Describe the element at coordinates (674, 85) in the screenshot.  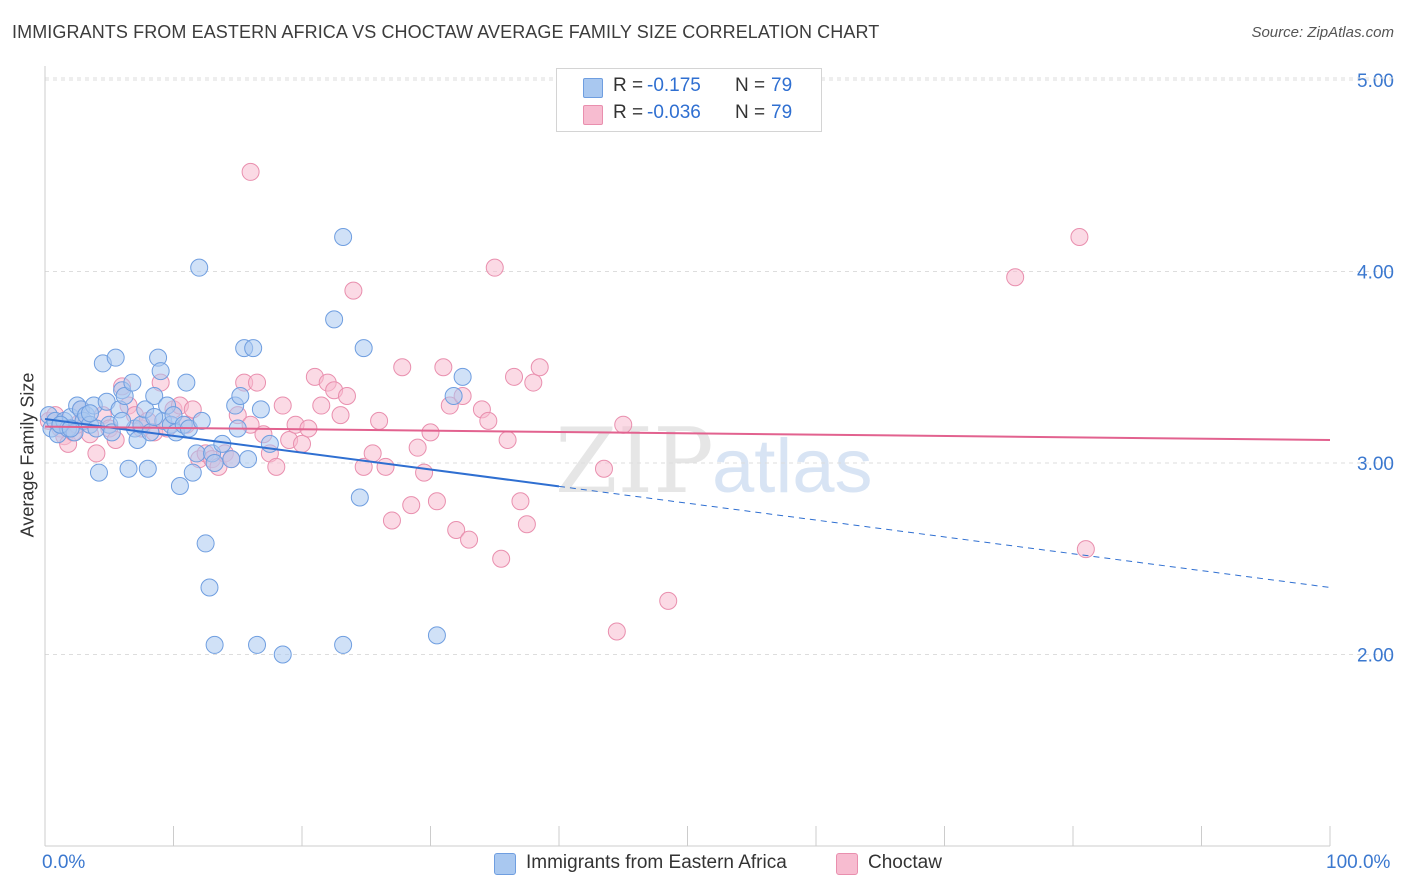
I see `legend-r-value: -0.175` at that location.